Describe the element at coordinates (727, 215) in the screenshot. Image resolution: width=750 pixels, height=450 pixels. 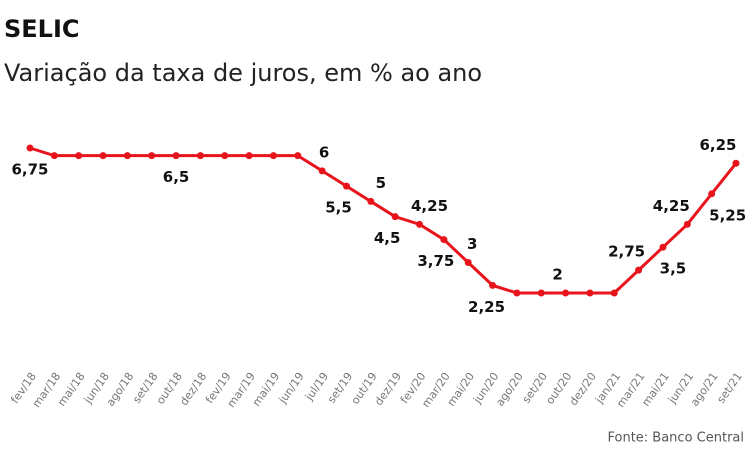
I see `data-label: 5,25` at that location.